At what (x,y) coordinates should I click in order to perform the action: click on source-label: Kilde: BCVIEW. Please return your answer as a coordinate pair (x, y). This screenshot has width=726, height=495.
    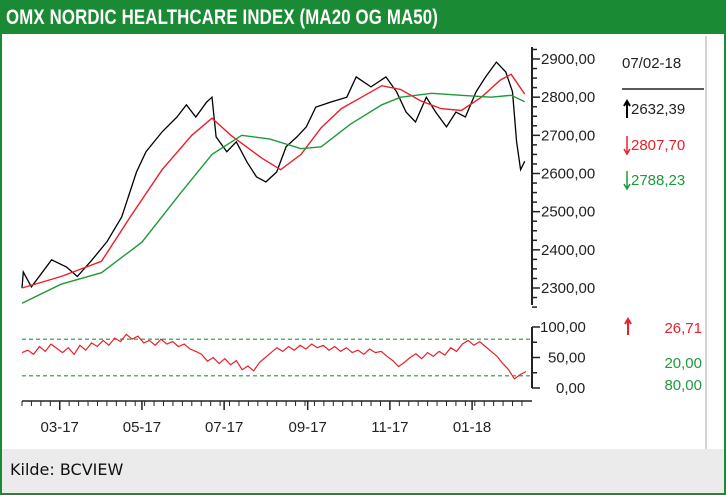
    Looking at the image, I should click on (67, 469).